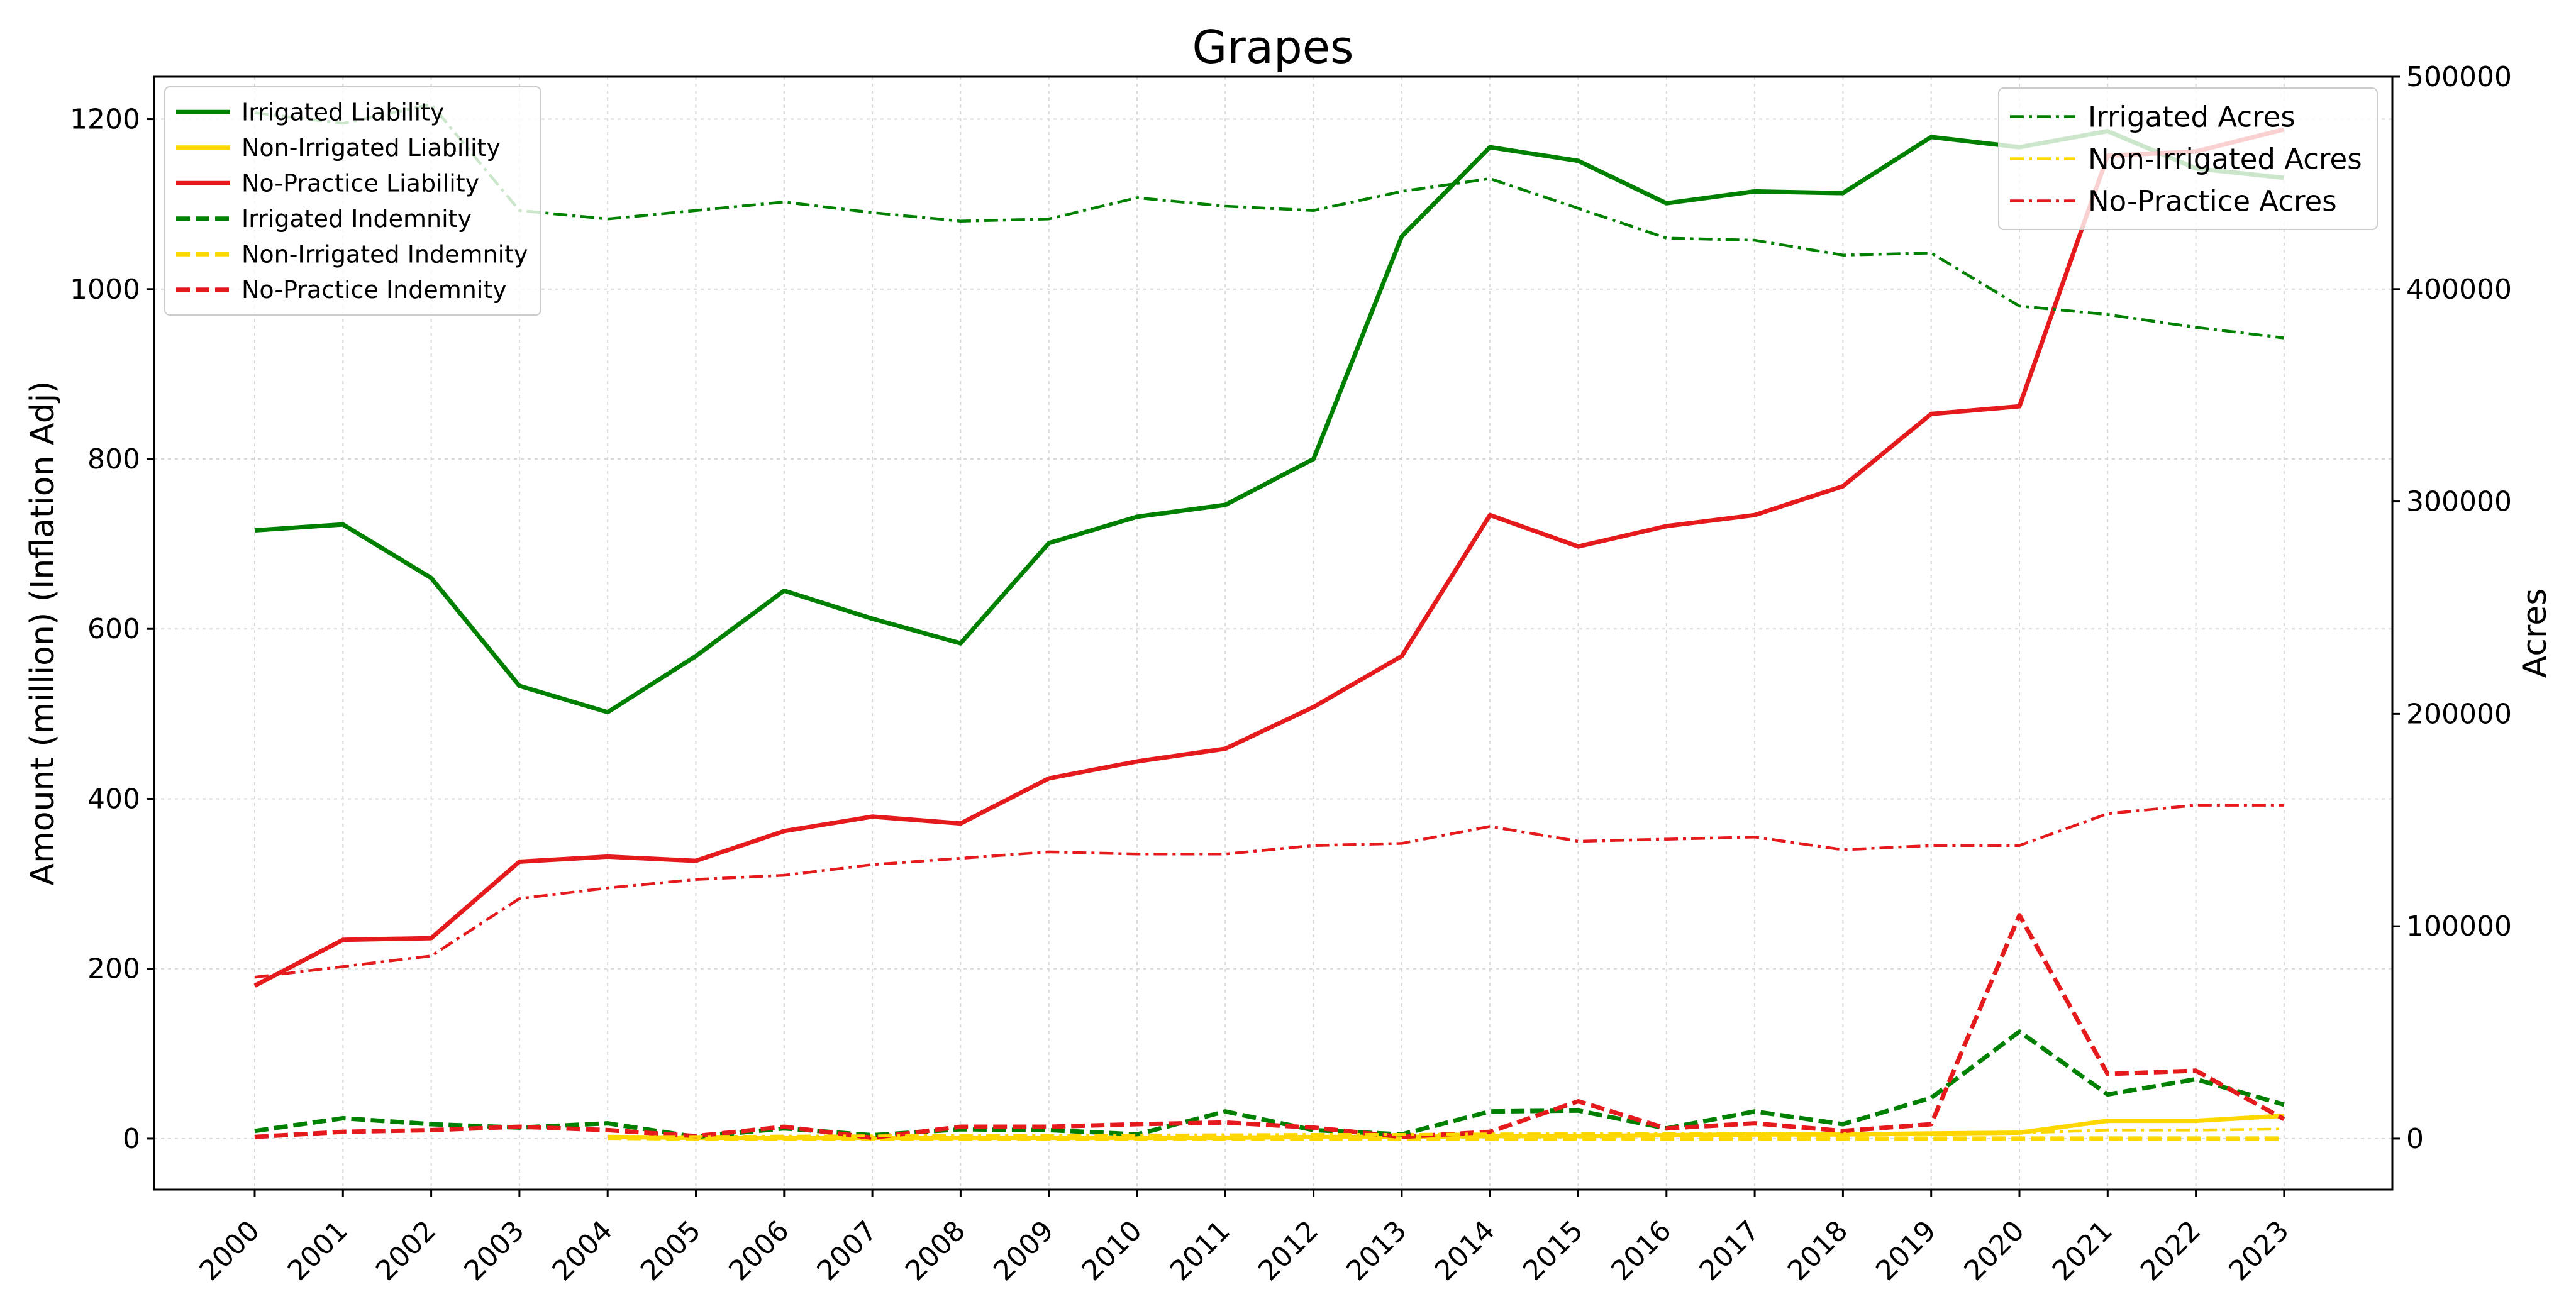 The height and width of the screenshot is (1299, 2576). I want to click on y2-tick-label: 0, so click(2415, 1139).